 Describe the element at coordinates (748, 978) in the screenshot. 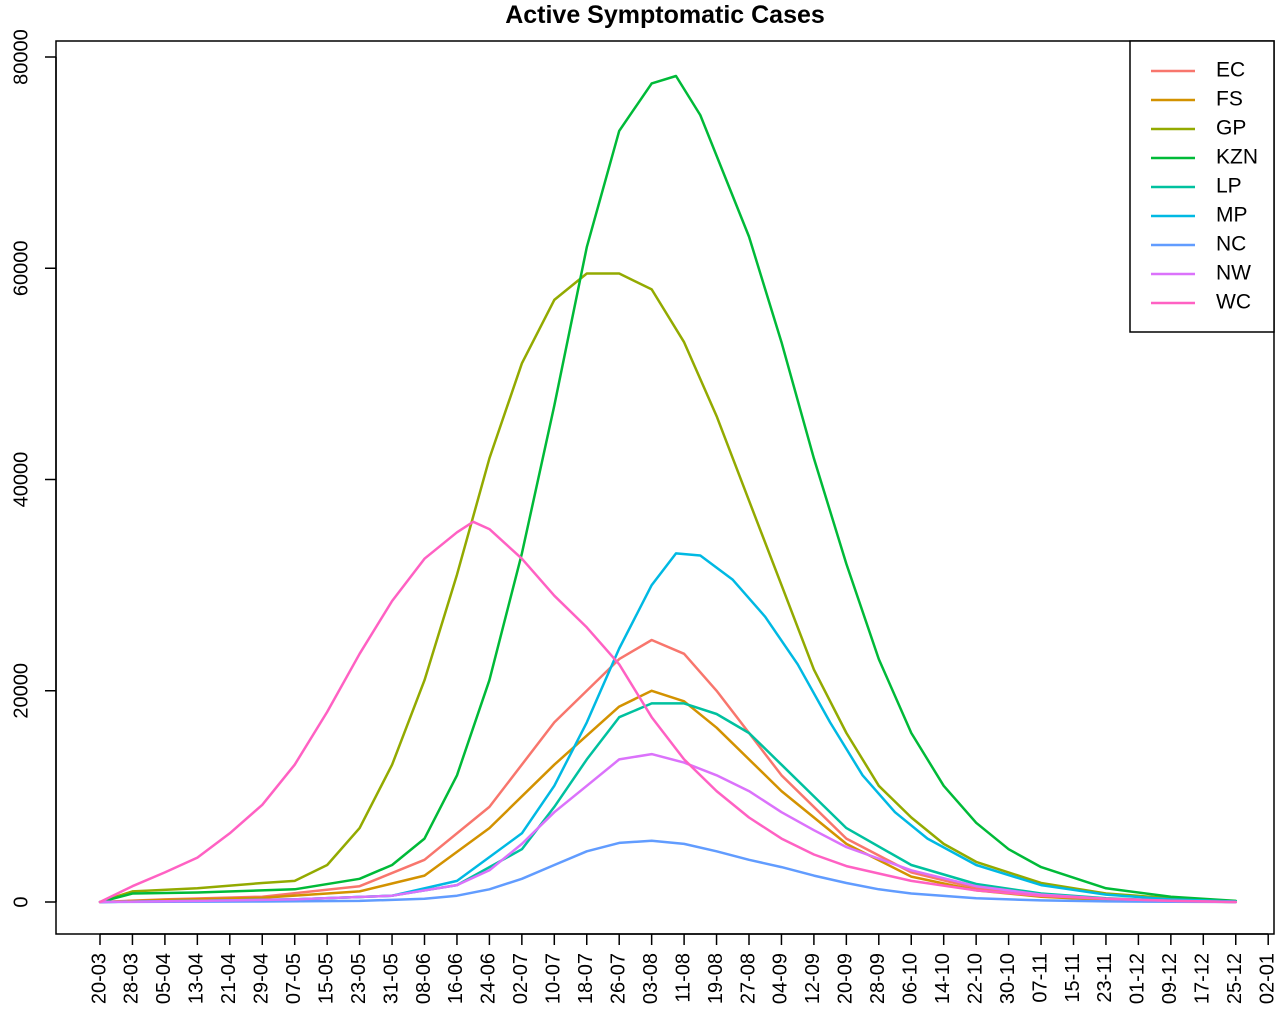

I see `x-tick-label: 27-08` at that location.